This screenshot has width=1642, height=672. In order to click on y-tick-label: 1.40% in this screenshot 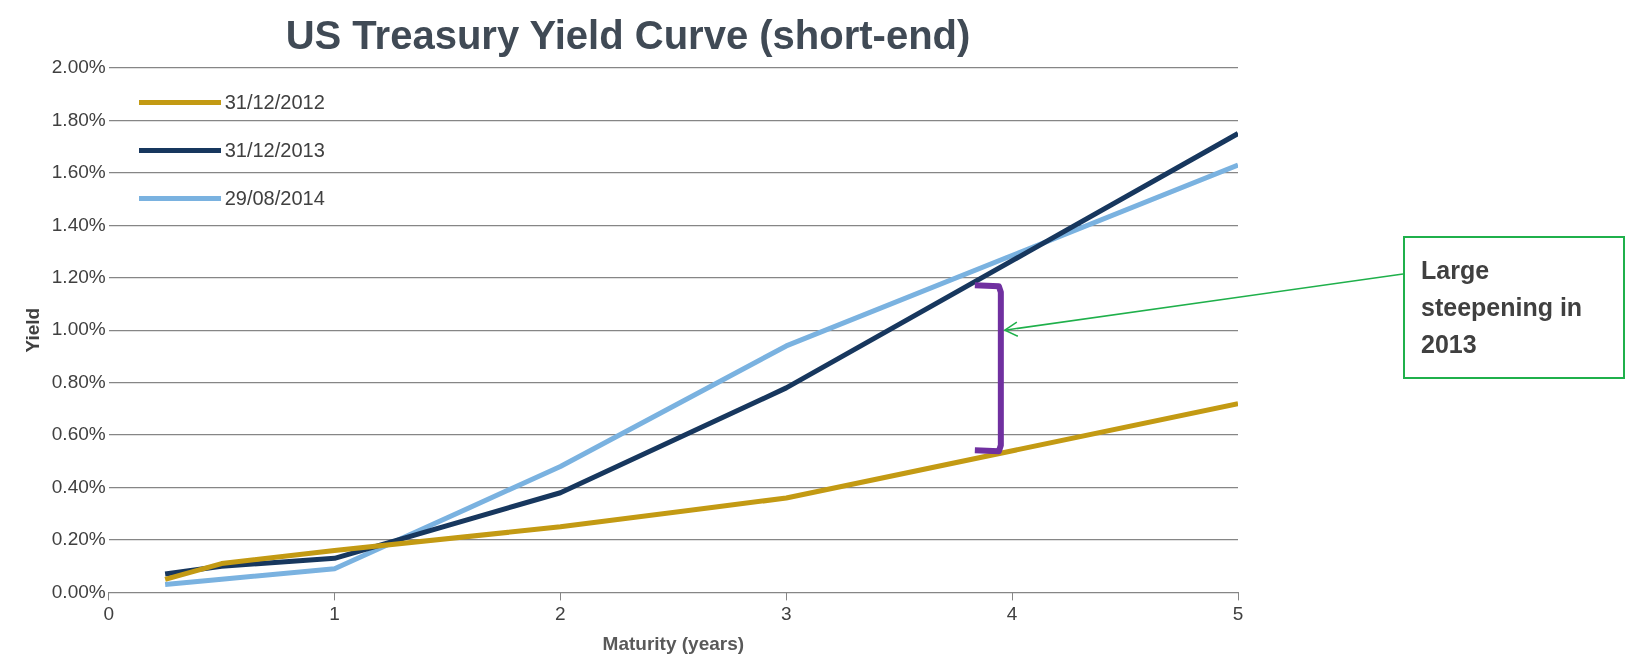, I will do `click(78, 224)`.